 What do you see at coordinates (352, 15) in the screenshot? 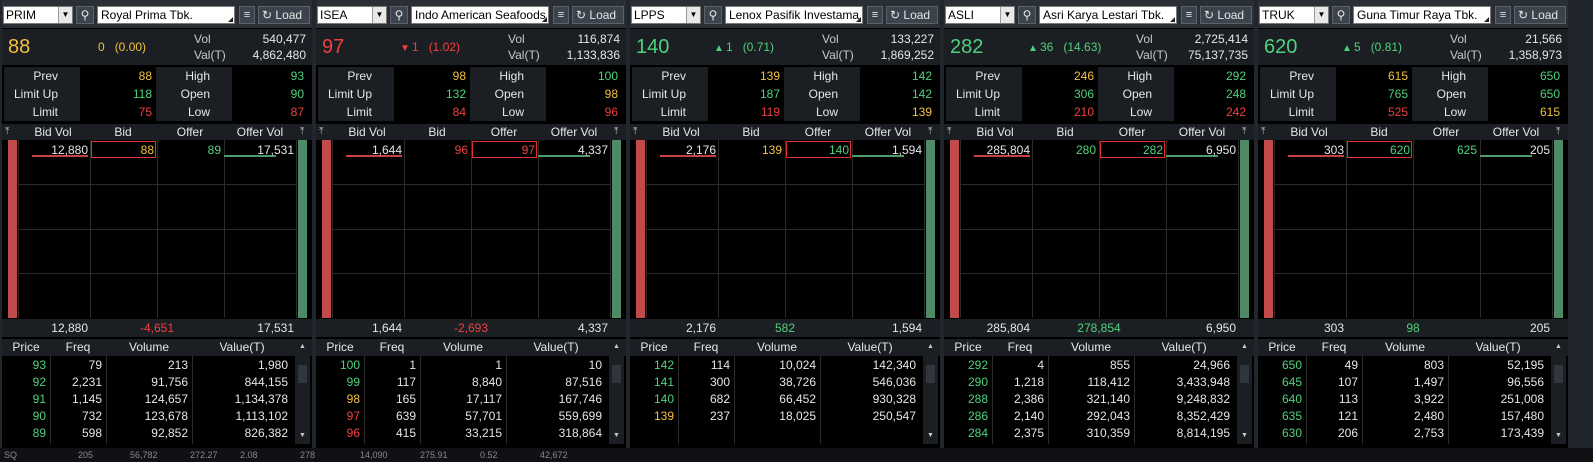
I see `stock-code-combo: ISEA ▼` at bounding box center [352, 15].